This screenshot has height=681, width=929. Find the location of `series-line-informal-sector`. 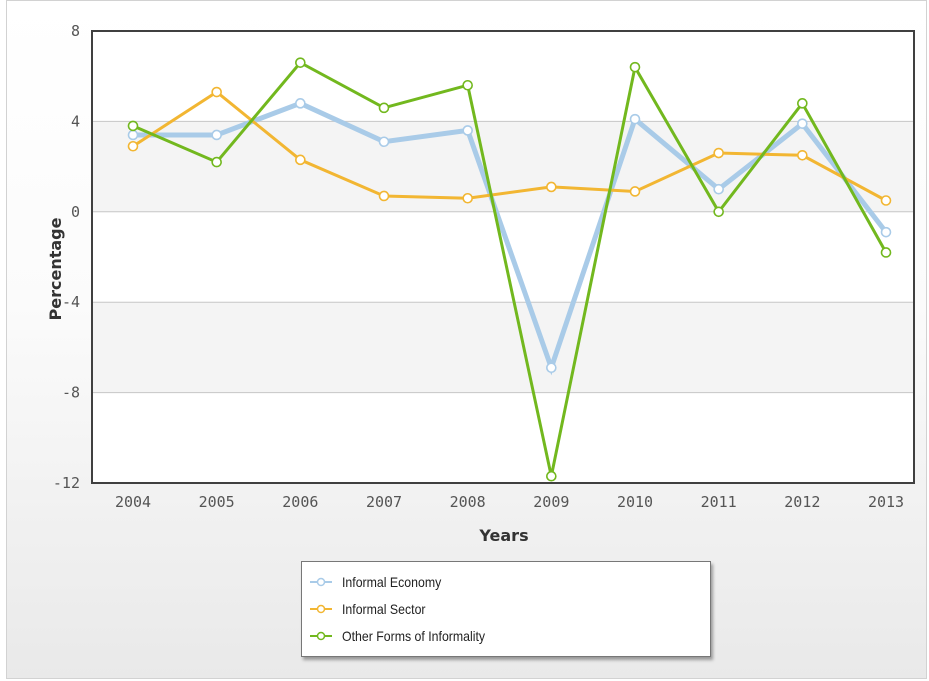

series-line-informal-sector is located at coordinates (509, 146).